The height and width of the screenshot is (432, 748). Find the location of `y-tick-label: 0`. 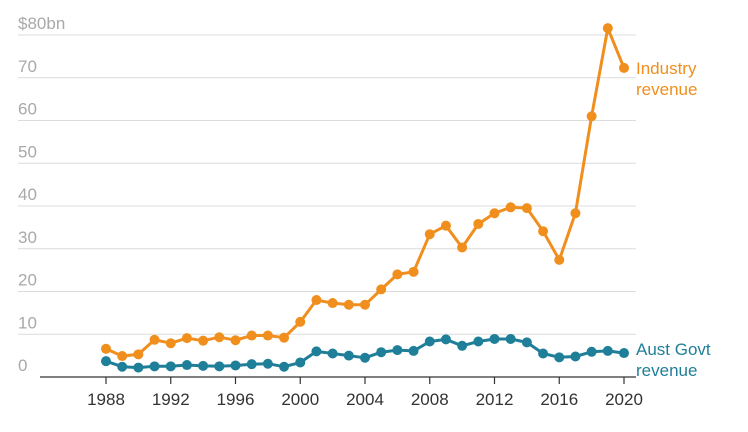

y-tick-label: 0 is located at coordinates (22, 365).